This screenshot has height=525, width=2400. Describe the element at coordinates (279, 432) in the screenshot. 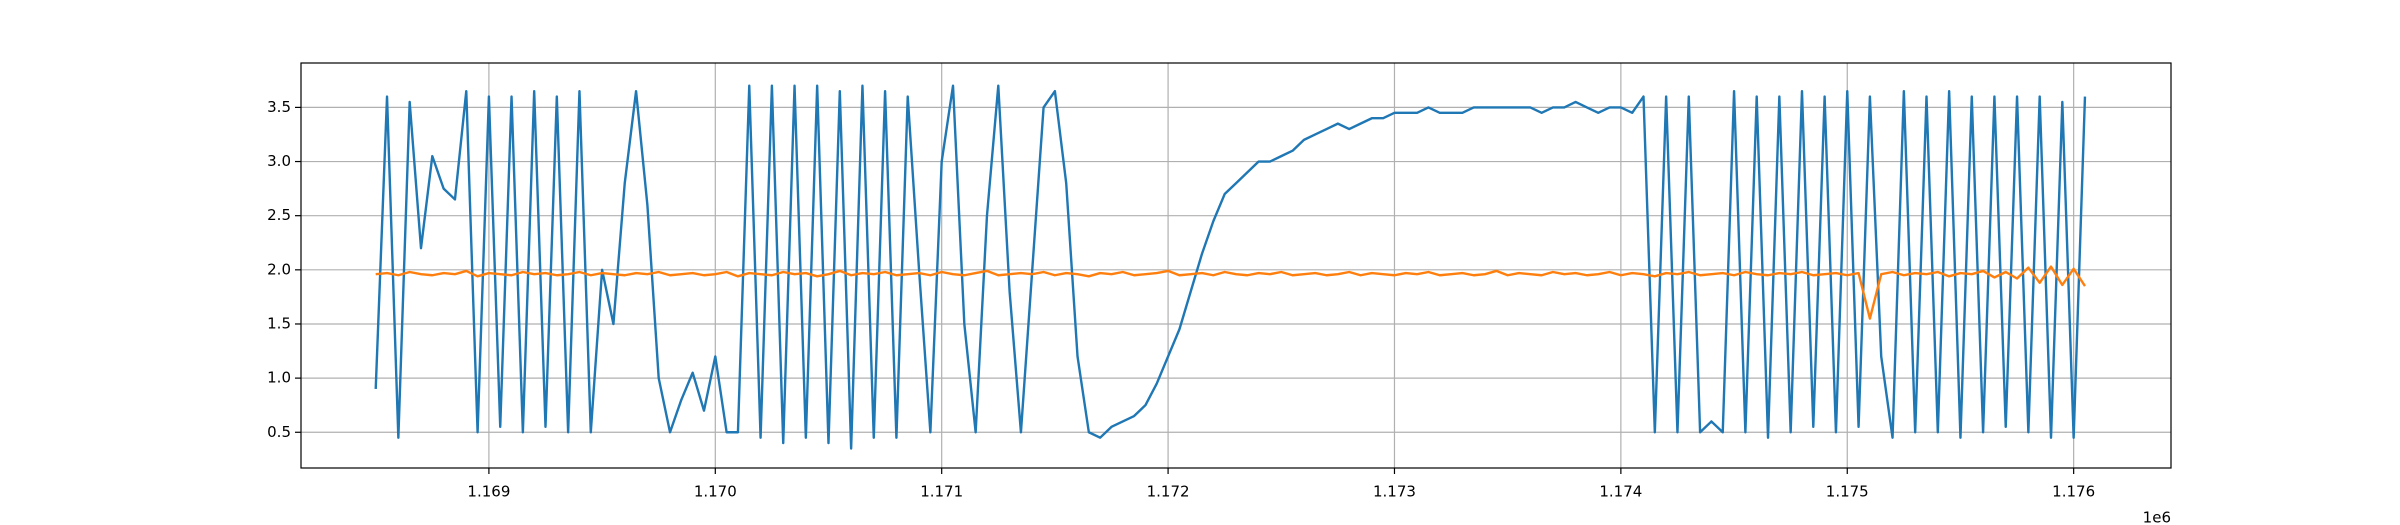

I see `y-tick-label: 0.5` at that location.